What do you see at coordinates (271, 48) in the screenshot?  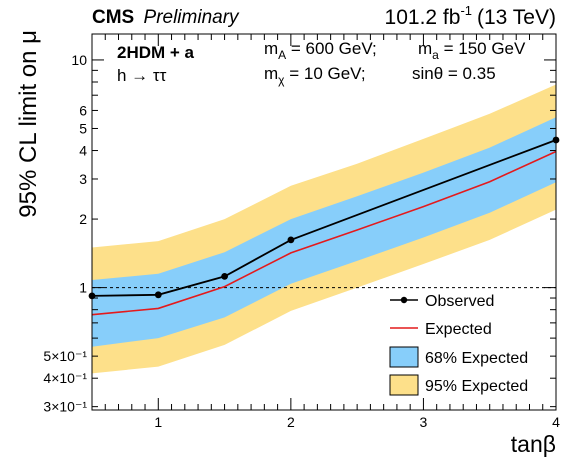 I see `ma-symbol: m` at bounding box center [271, 48].